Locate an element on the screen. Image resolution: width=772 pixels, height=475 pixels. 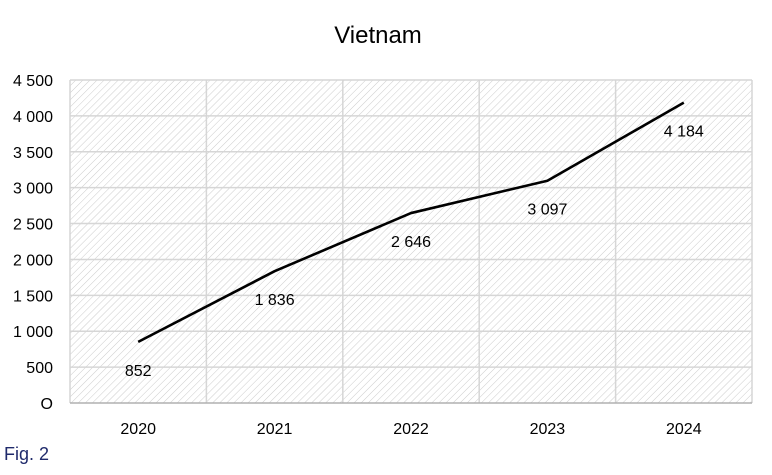
x-tick-label: 2023 is located at coordinates (548, 429).